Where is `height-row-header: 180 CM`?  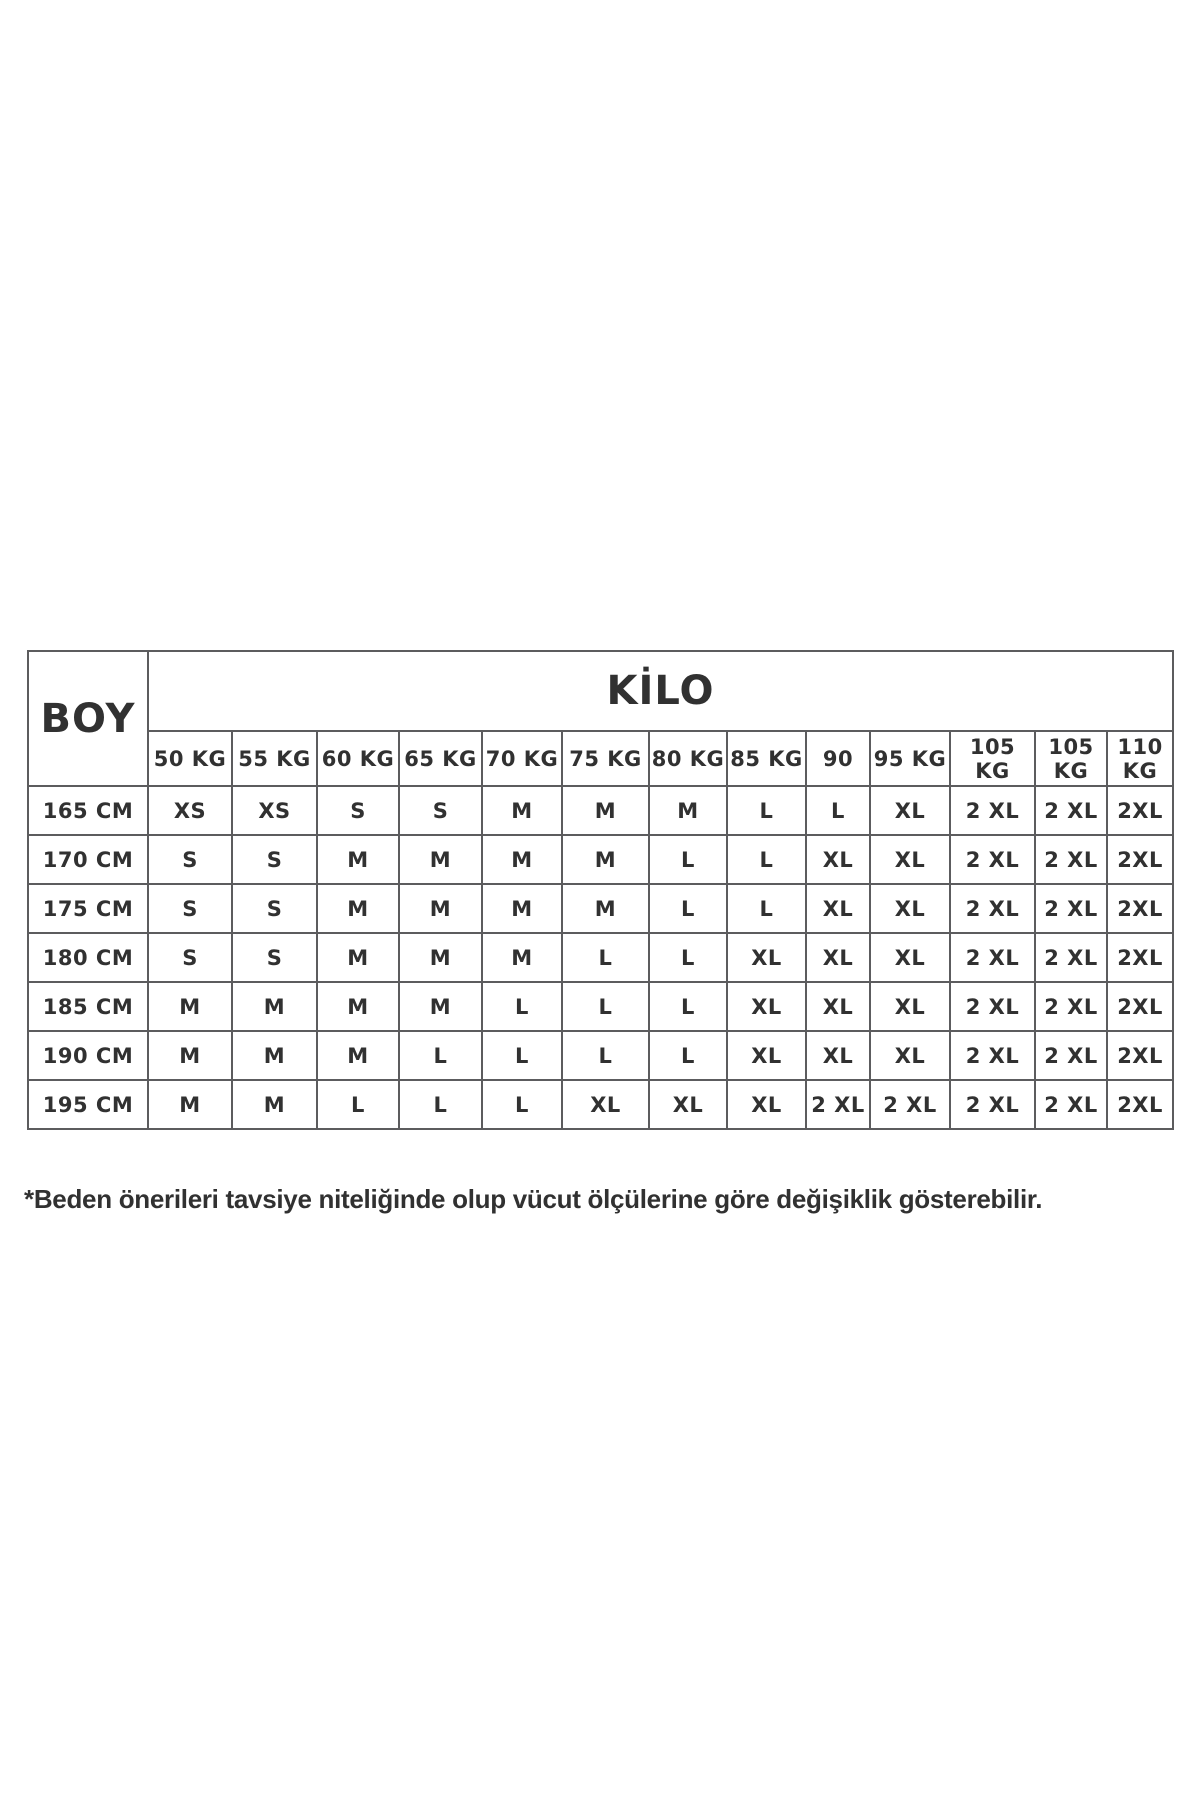
height-row-header: 180 CM is located at coordinates (88, 957).